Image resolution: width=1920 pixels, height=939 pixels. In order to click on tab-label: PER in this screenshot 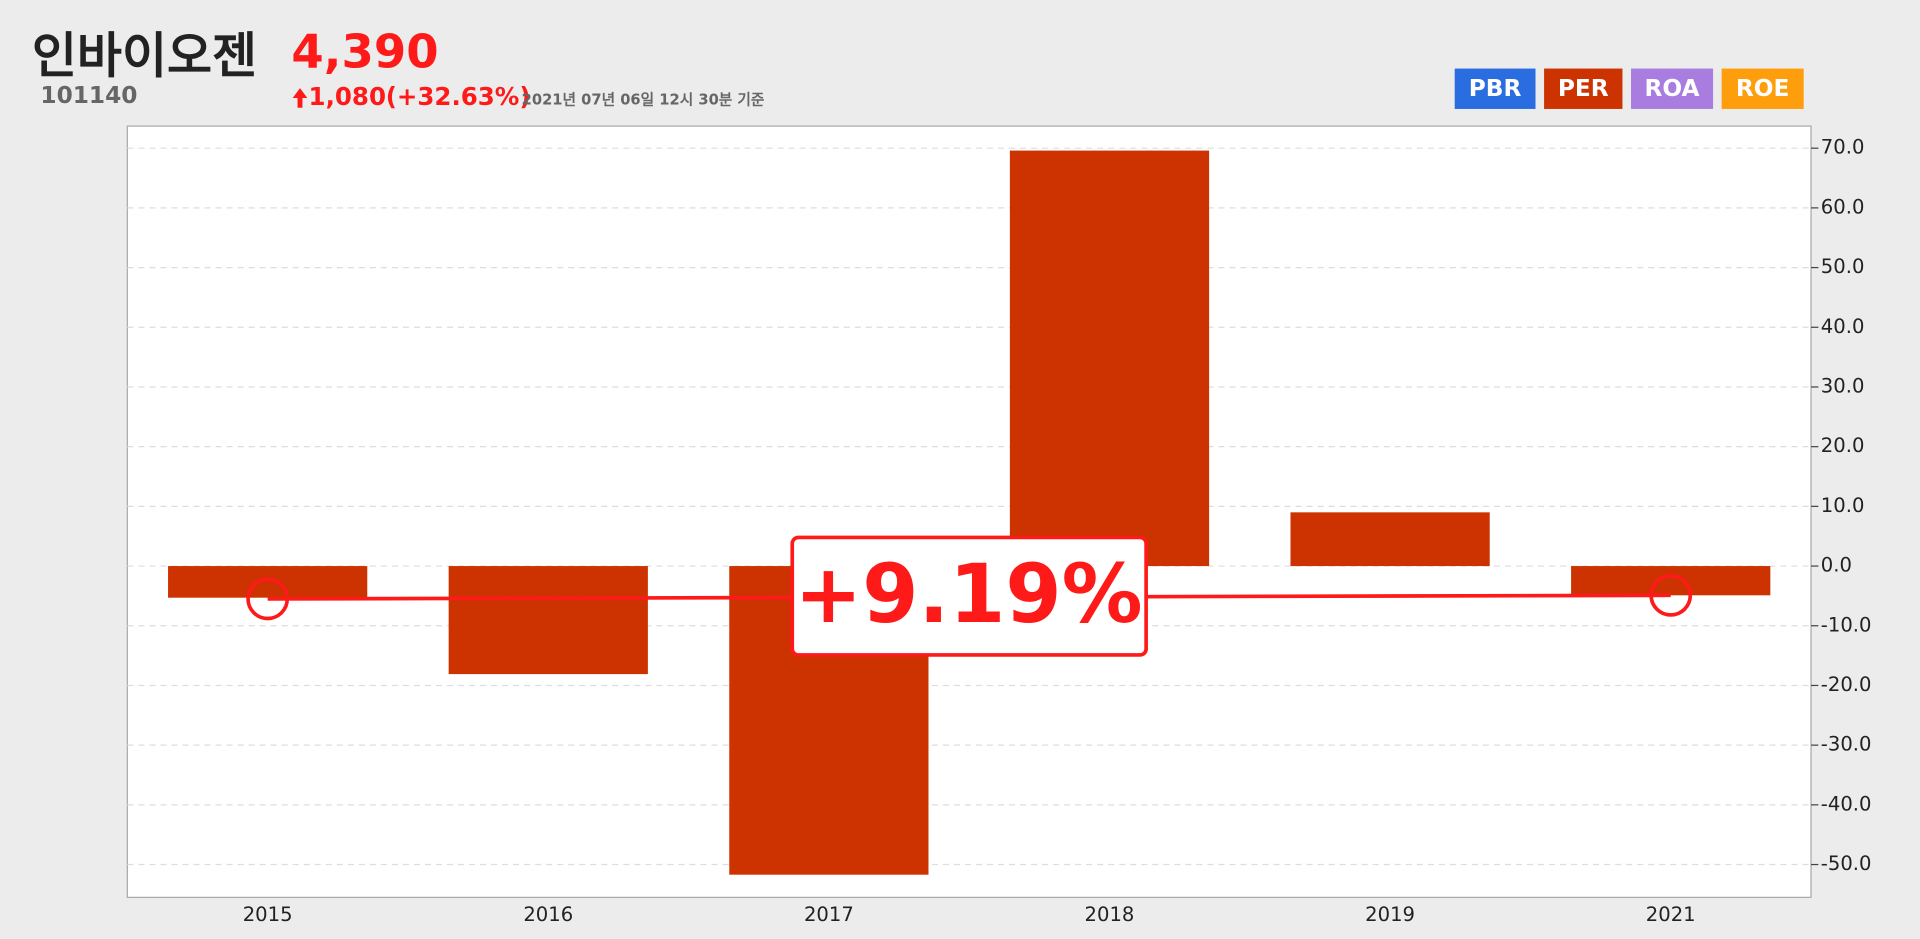, I will do `click(1583, 88)`.